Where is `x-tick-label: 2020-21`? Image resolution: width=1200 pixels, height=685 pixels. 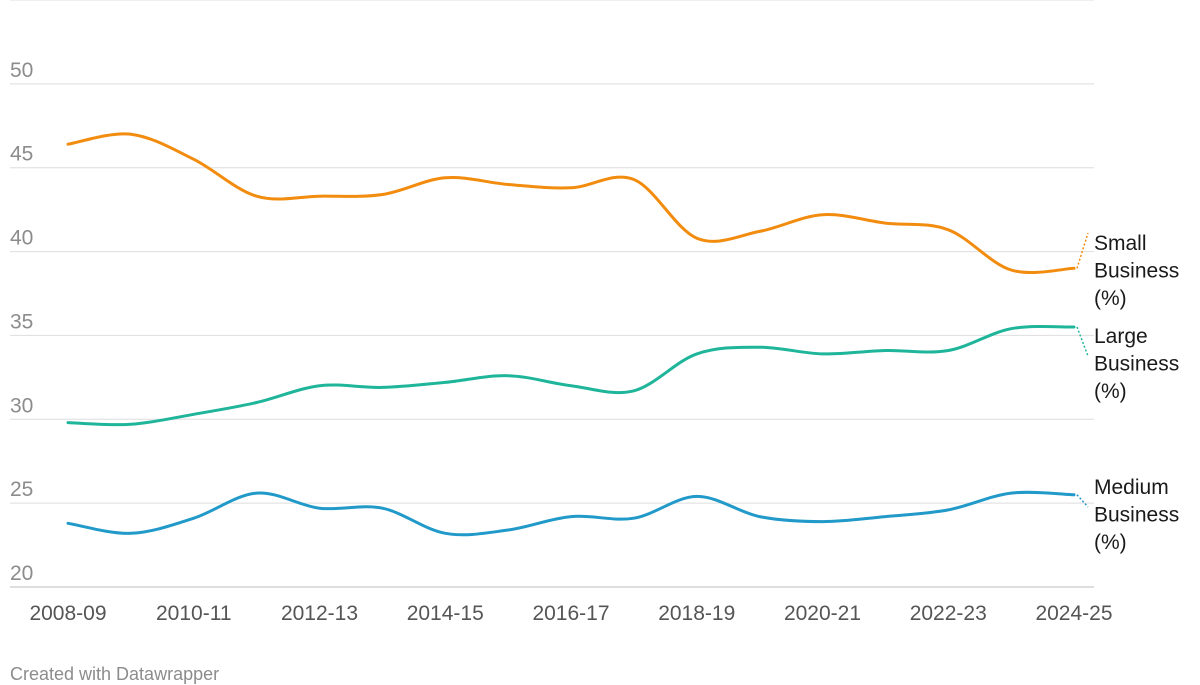
x-tick-label: 2020-21 is located at coordinates (822, 613).